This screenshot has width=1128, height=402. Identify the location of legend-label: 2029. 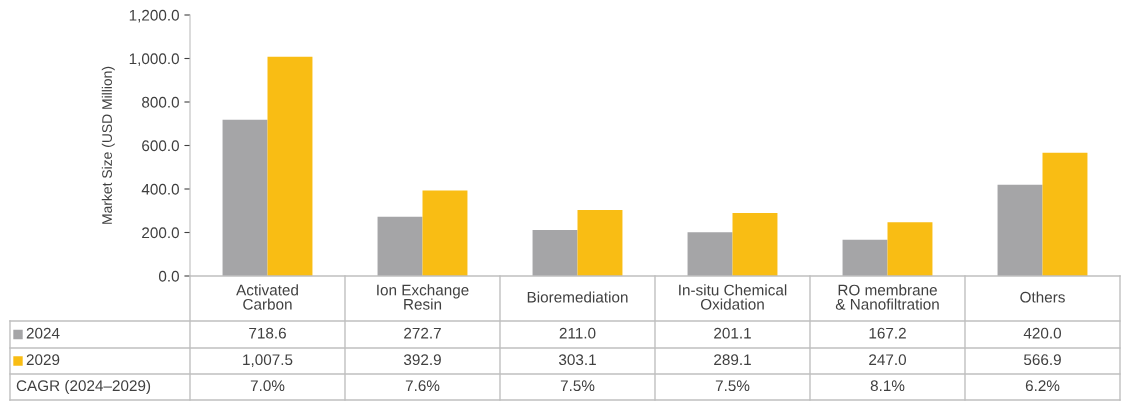
(43, 360).